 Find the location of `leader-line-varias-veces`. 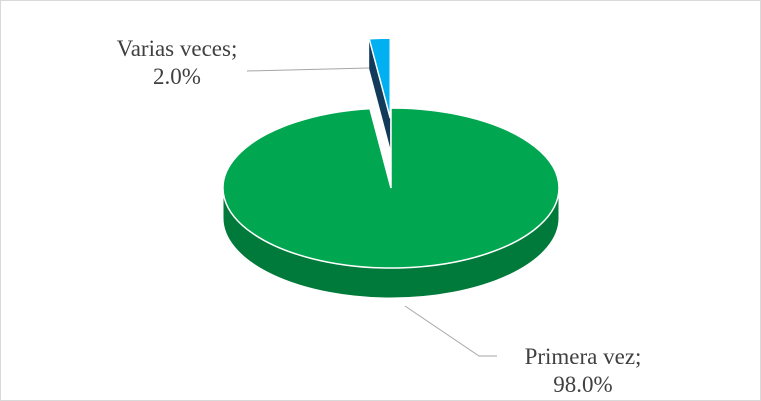

leader-line-varias-veces is located at coordinates (308, 69).